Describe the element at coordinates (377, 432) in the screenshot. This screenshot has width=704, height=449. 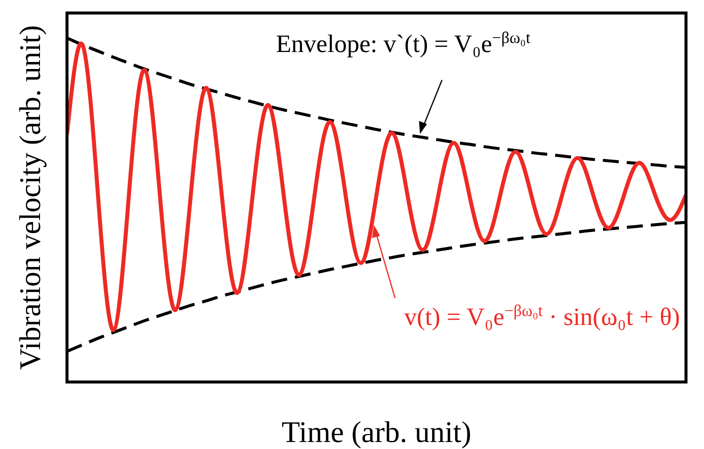
I see `x-axis-title: Time (arb. unit)` at that location.